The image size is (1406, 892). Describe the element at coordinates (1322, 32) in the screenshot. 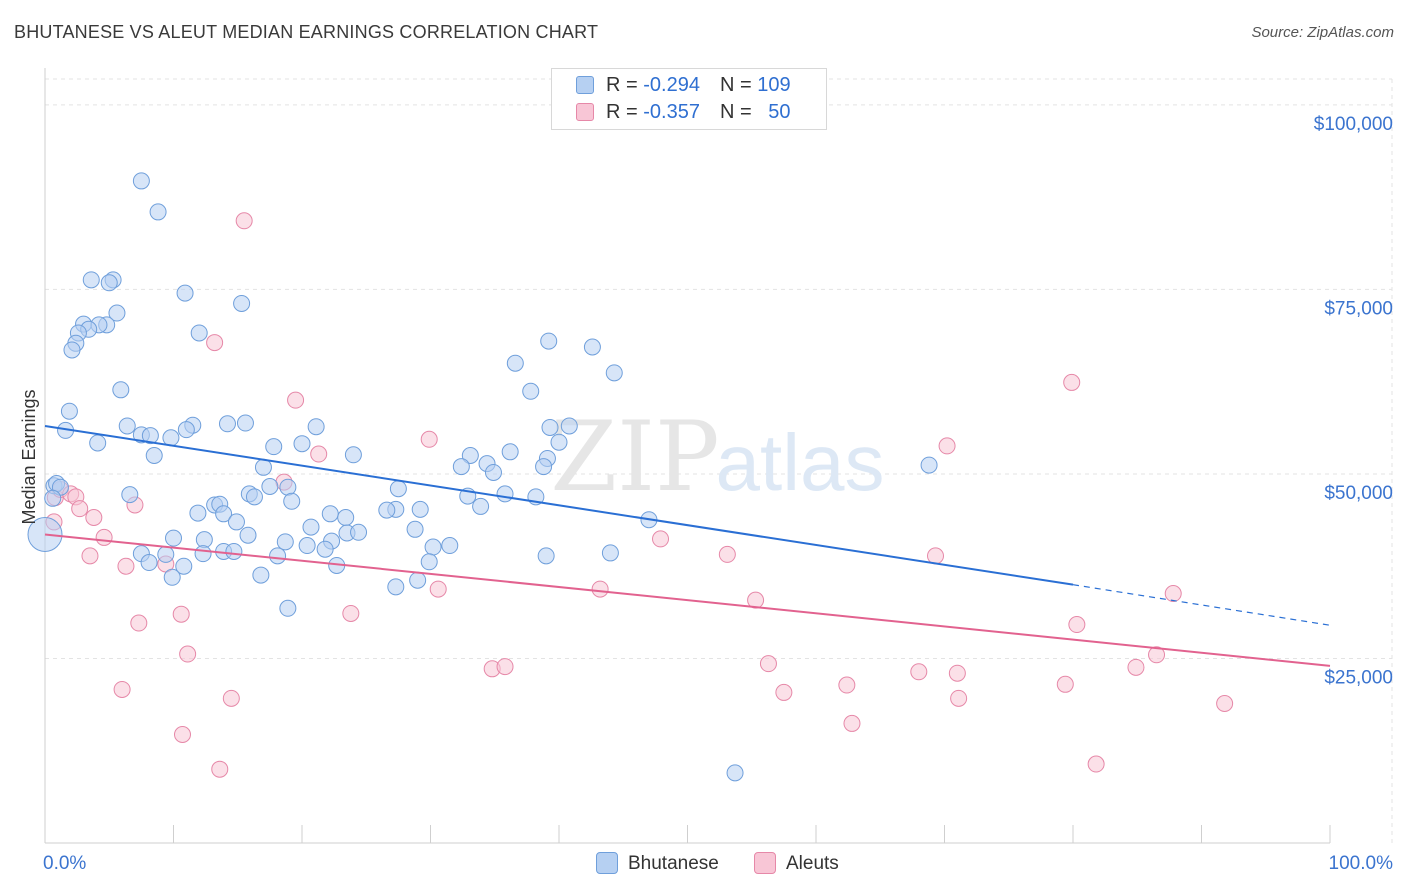

I see `chart-source: Source: ZipAtlas.com` at that location.